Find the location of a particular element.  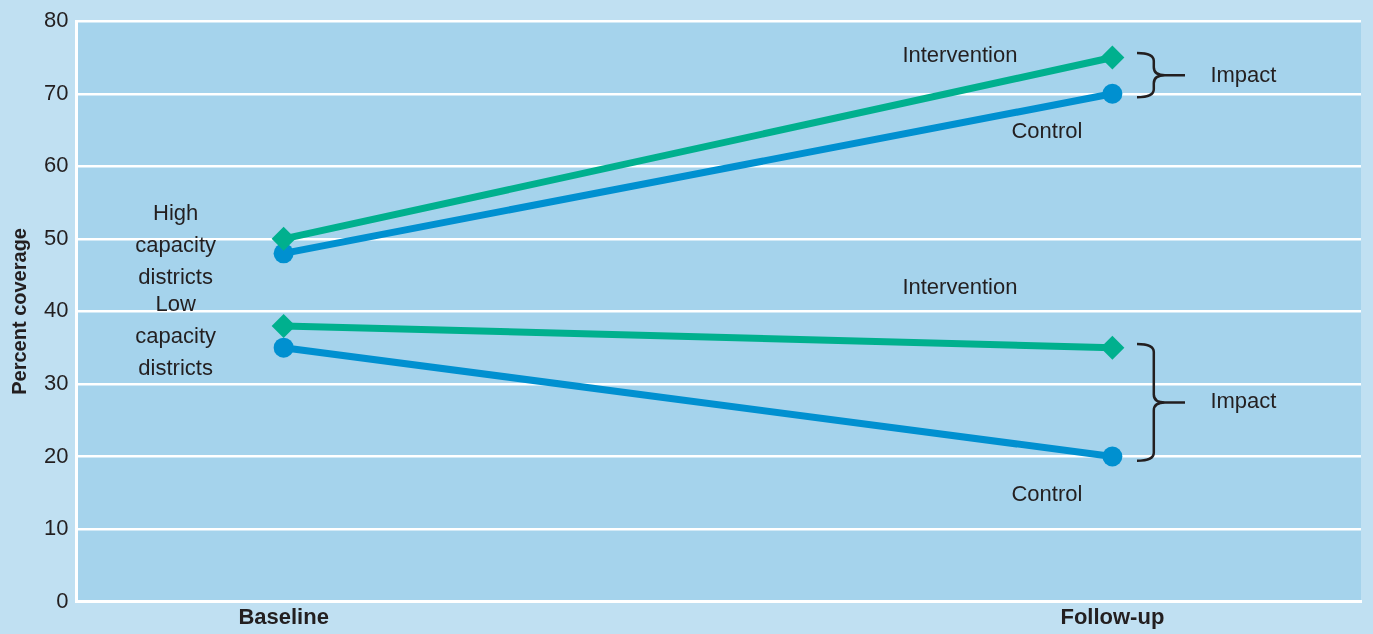

y-tick-label: 50 is located at coordinates (56, 237).